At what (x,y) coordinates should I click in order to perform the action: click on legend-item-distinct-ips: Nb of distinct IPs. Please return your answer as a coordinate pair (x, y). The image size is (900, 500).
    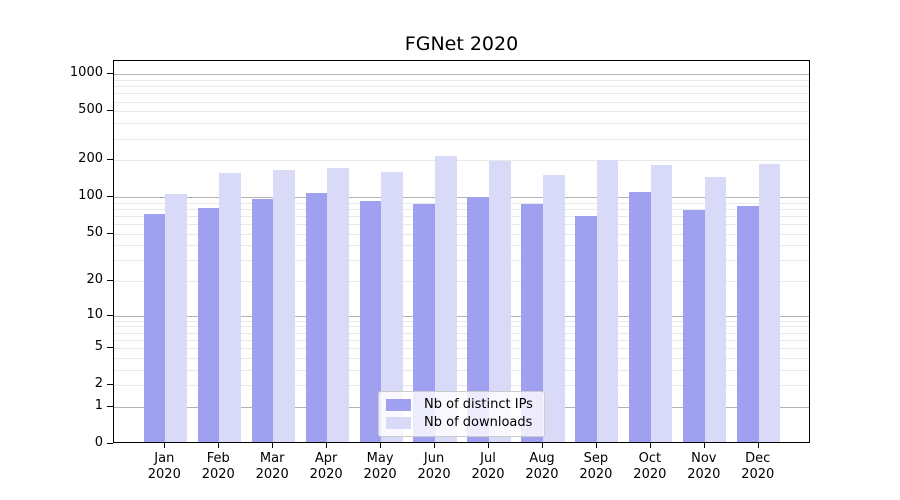
    Looking at the image, I should click on (461, 405).